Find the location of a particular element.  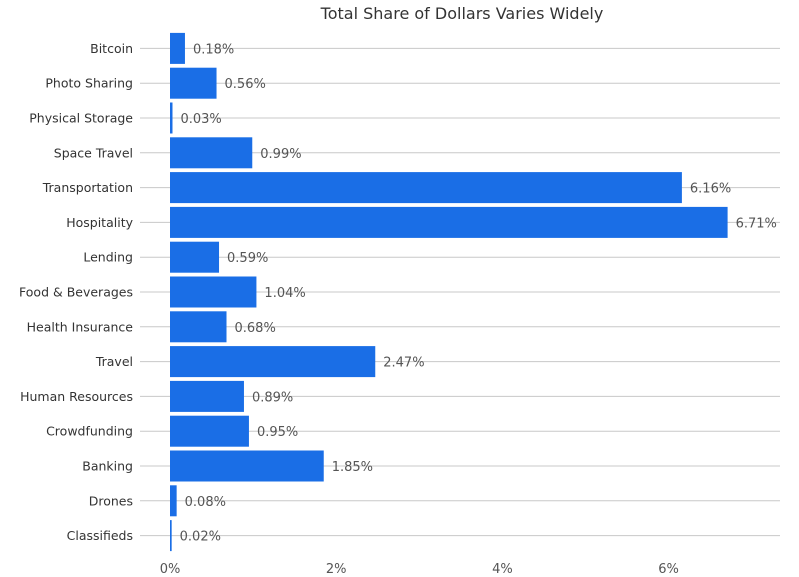

data-label: 0.03% is located at coordinates (200, 119).